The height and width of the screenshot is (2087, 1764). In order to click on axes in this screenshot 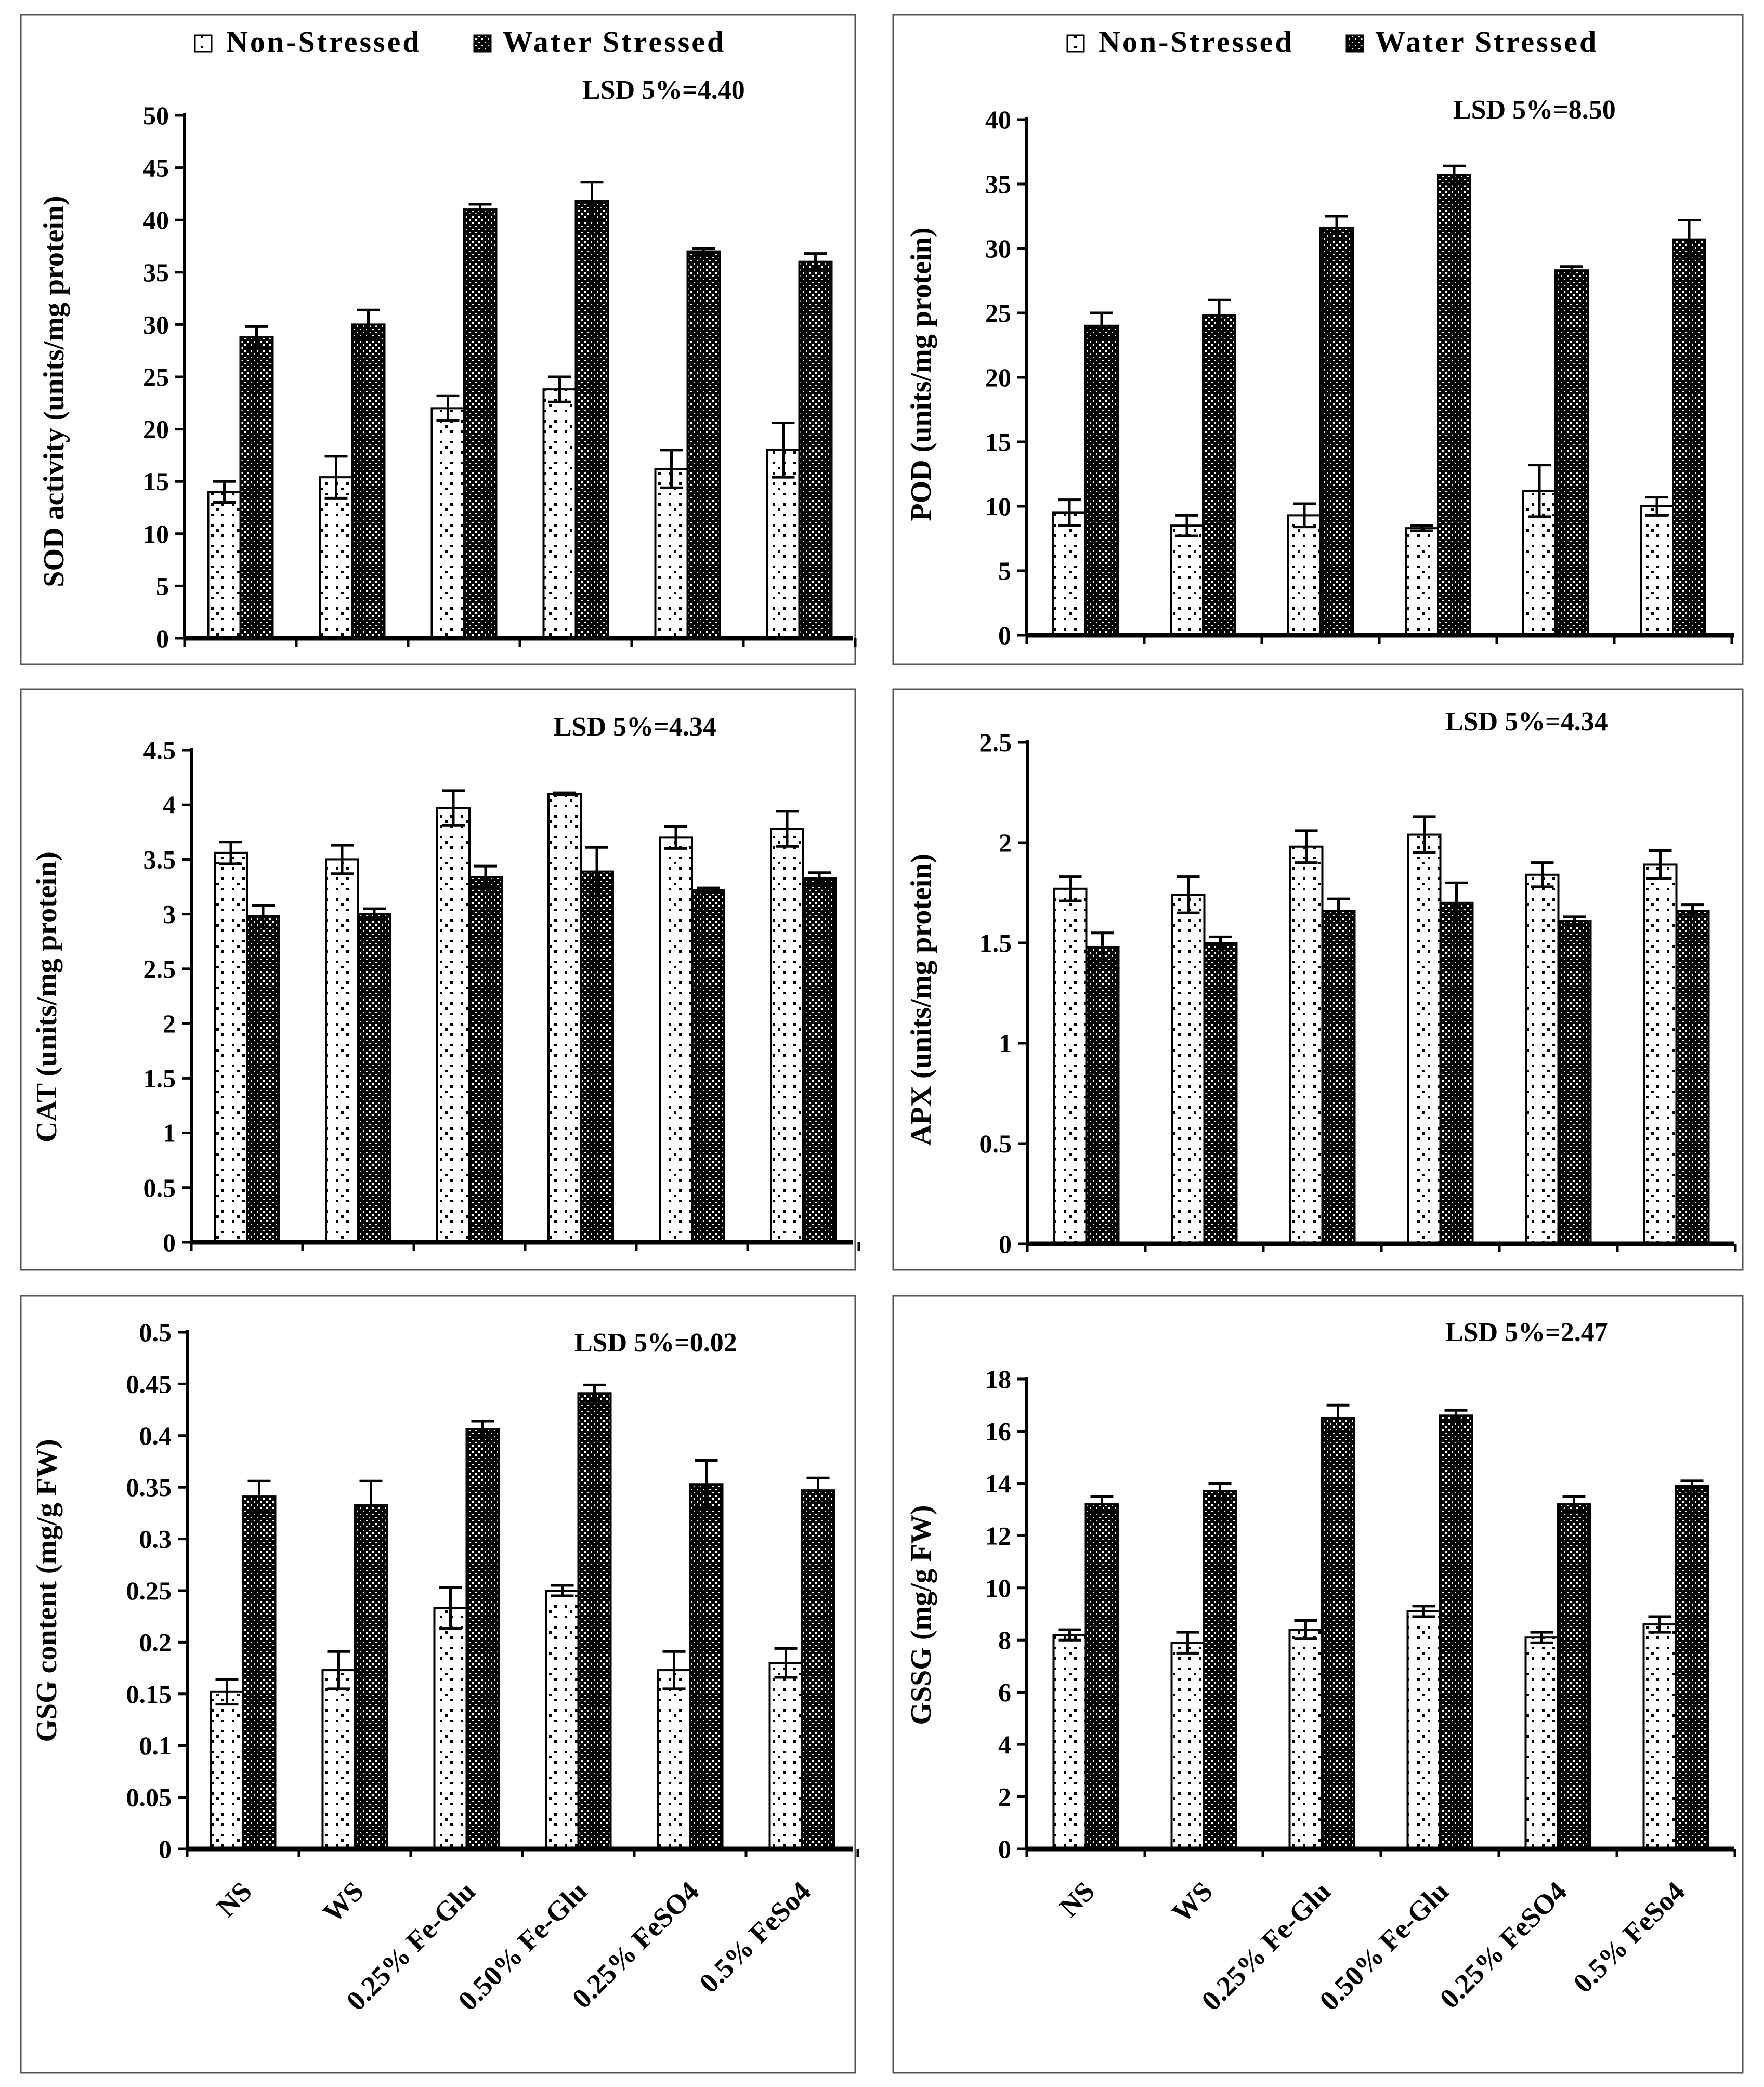, I will do `click(1379, 381)`.